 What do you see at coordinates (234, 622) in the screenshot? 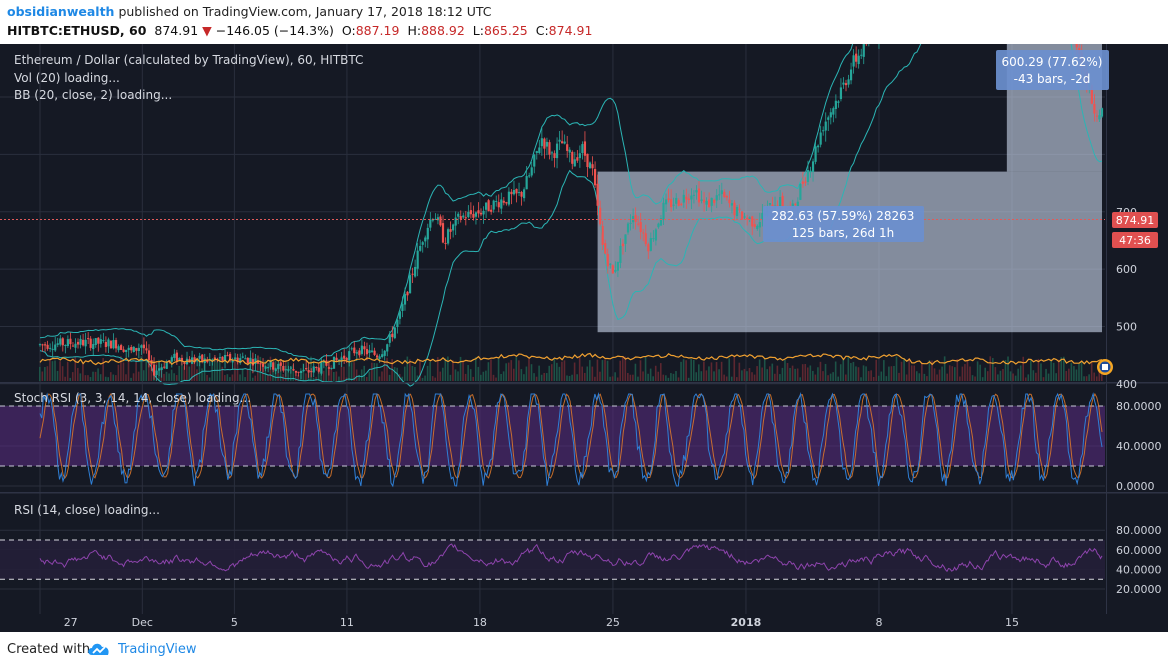
I see `time-tick-label: 5` at bounding box center [234, 622].